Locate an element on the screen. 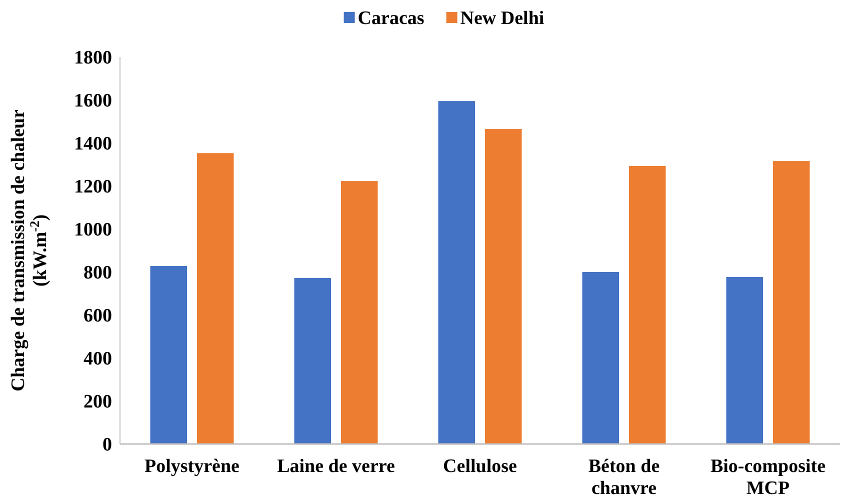  y-tick-label: 1200 is located at coordinates (93, 187).